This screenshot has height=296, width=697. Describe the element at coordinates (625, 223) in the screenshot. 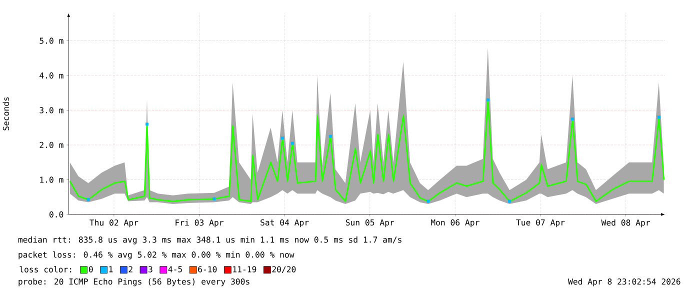

I see `x-tick-label: Wed 08 Apr` at that location.